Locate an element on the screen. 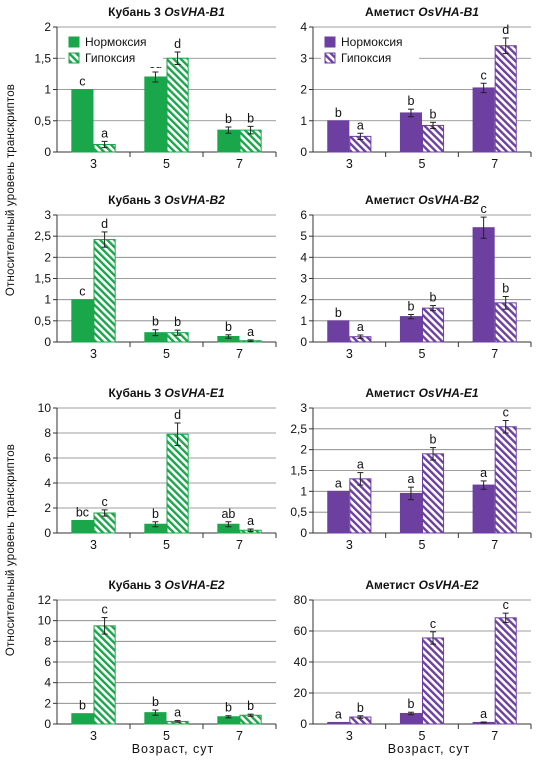 This screenshot has width=548, height=768. y-axis-label-top: Относительный уровень транскриптов is located at coordinates (11, 190).